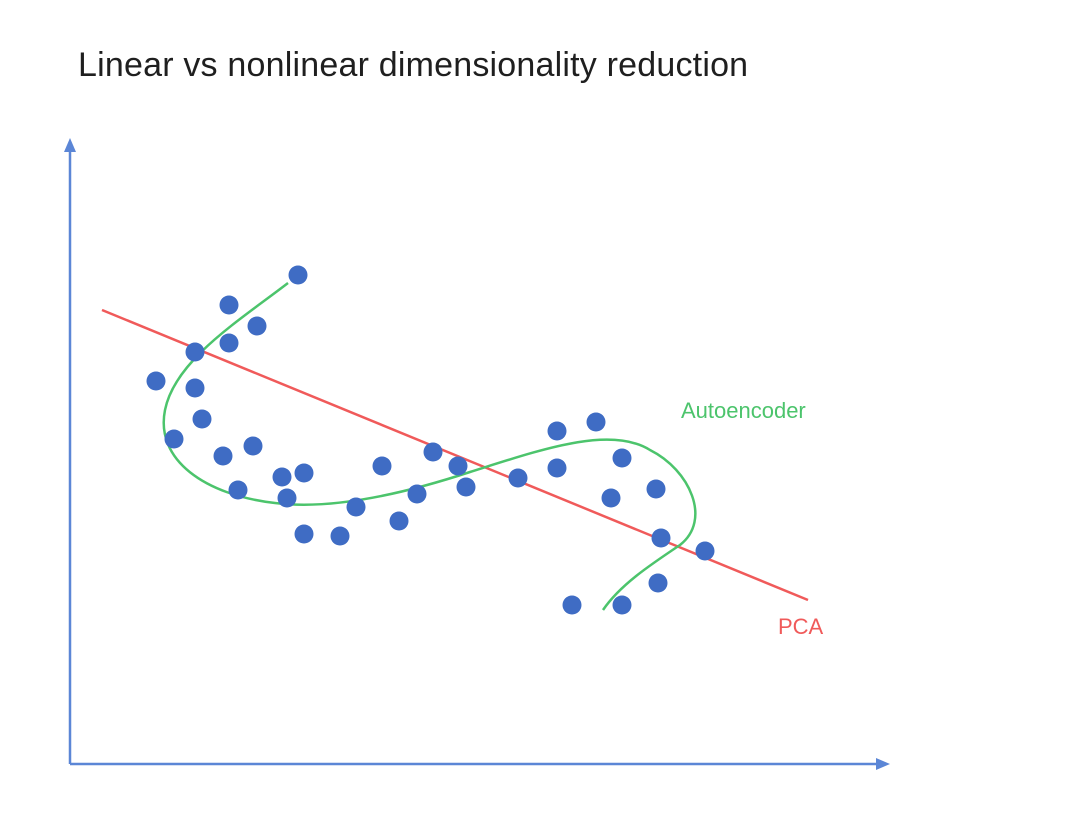 The width and height of the screenshot is (1080, 826). Describe the element at coordinates (801, 626) in the screenshot. I see `pca-label: PCA` at that location.